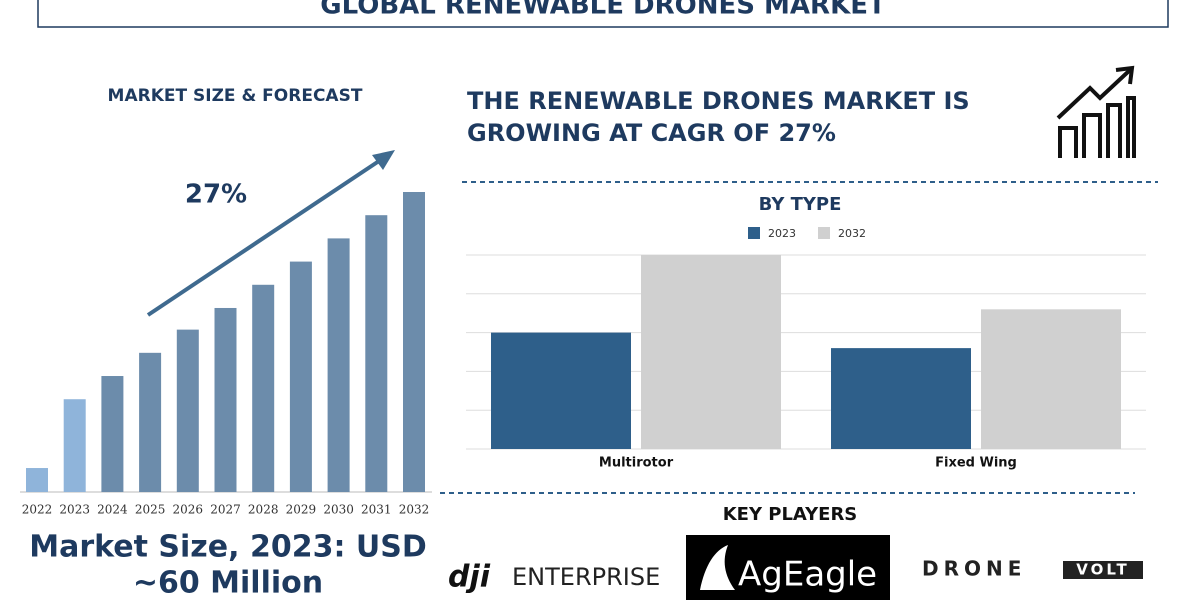 Image resolution: width=1200 pixels, height=600 pixels. Describe the element at coordinates (586, 577) in the screenshot. I see `logo: ENTERPRISE` at that location.